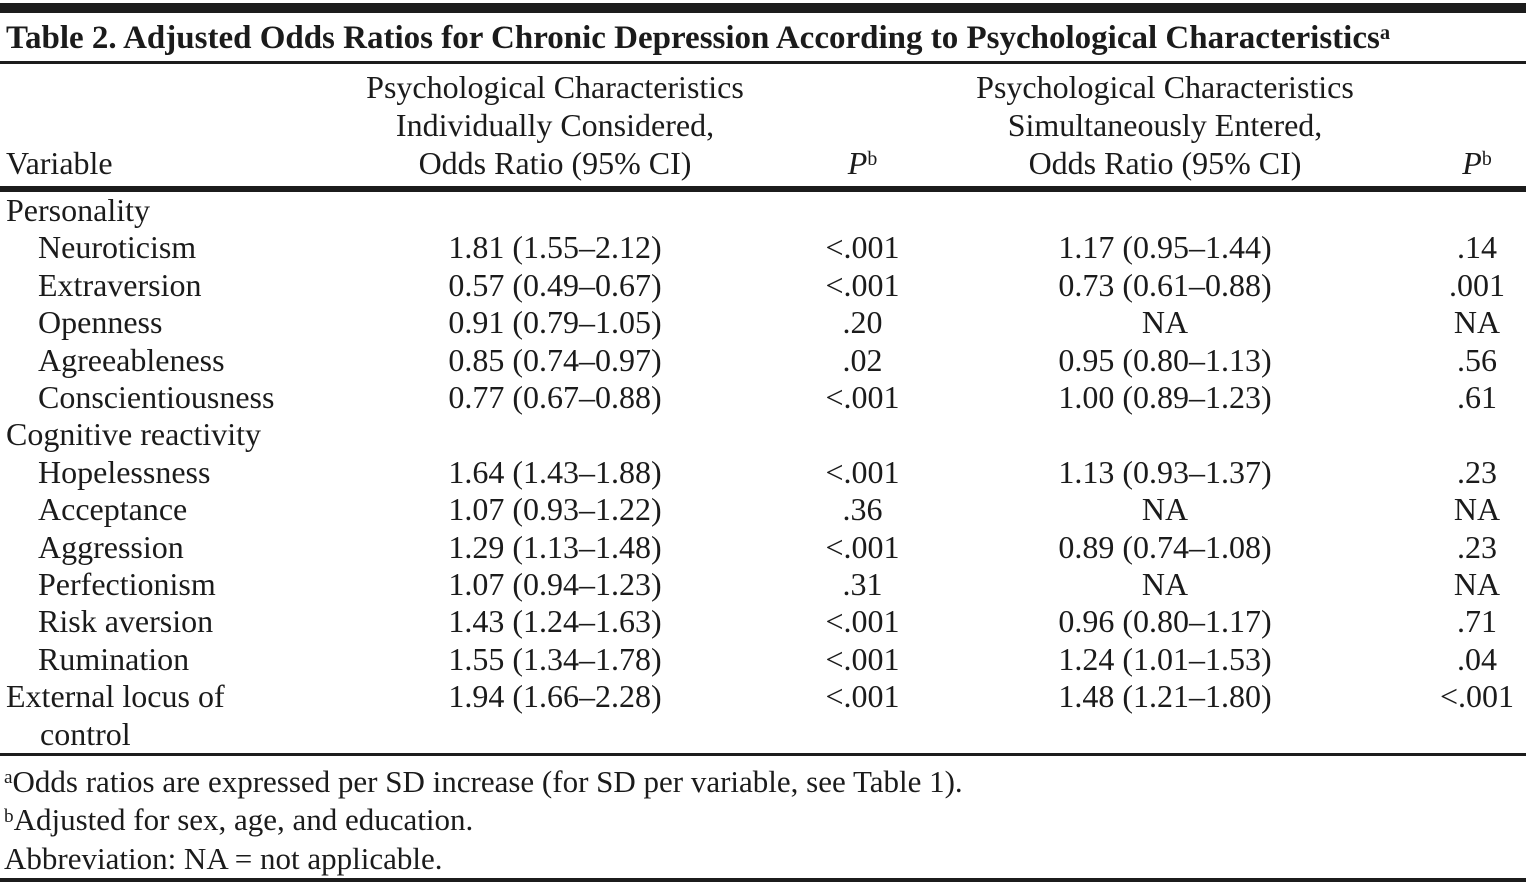 The width and height of the screenshot is (1526, 889). Describe the element at coordinates (1477, 546) in the screenshot. I see `p-simultaneous-cell: .23` at that location.